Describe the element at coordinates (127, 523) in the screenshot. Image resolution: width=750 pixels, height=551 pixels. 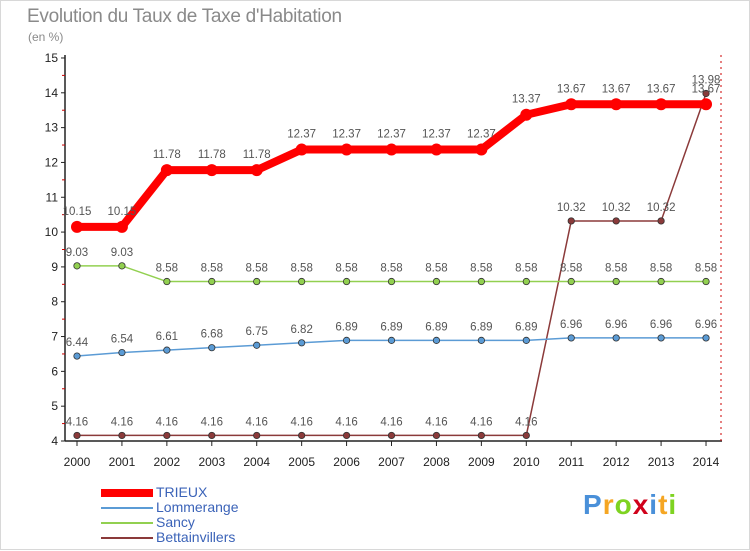
I see `legend-swatch-sancy` at that location.